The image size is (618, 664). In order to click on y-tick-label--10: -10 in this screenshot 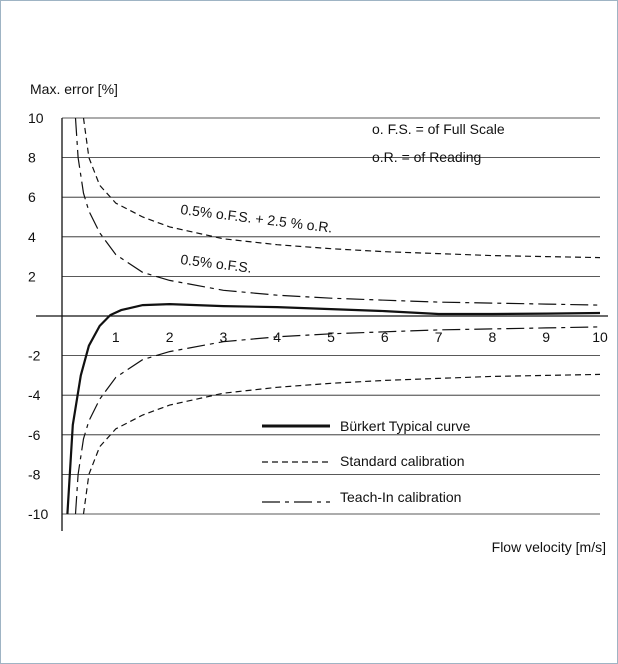, I will do `click(38, 514)`.